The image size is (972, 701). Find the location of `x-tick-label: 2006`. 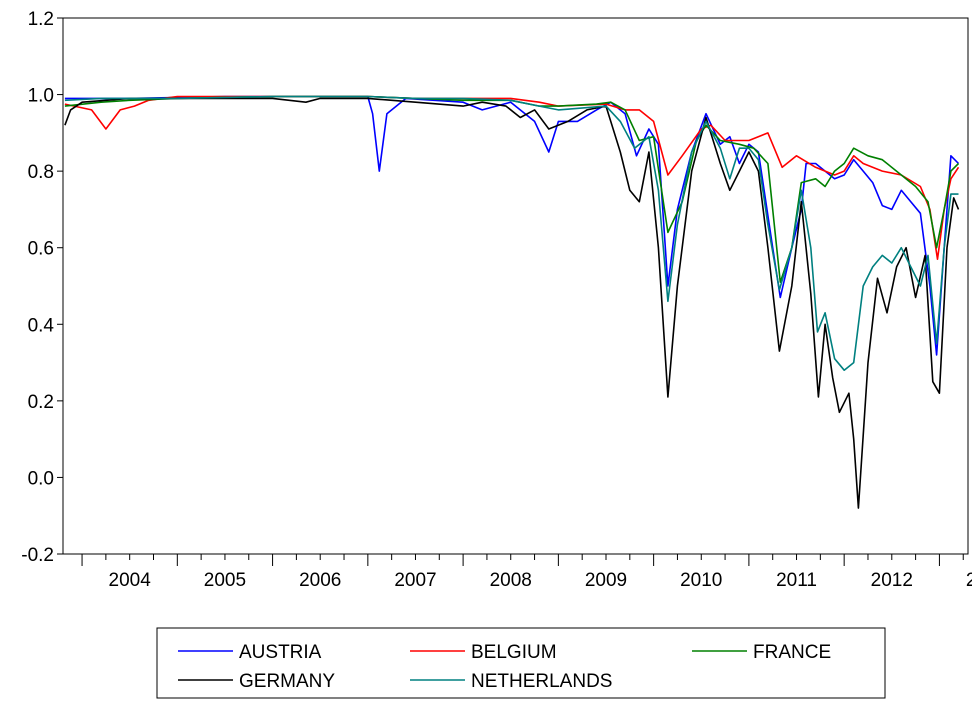

x-tick-label: 2006 is located at coordinates (320, 580).